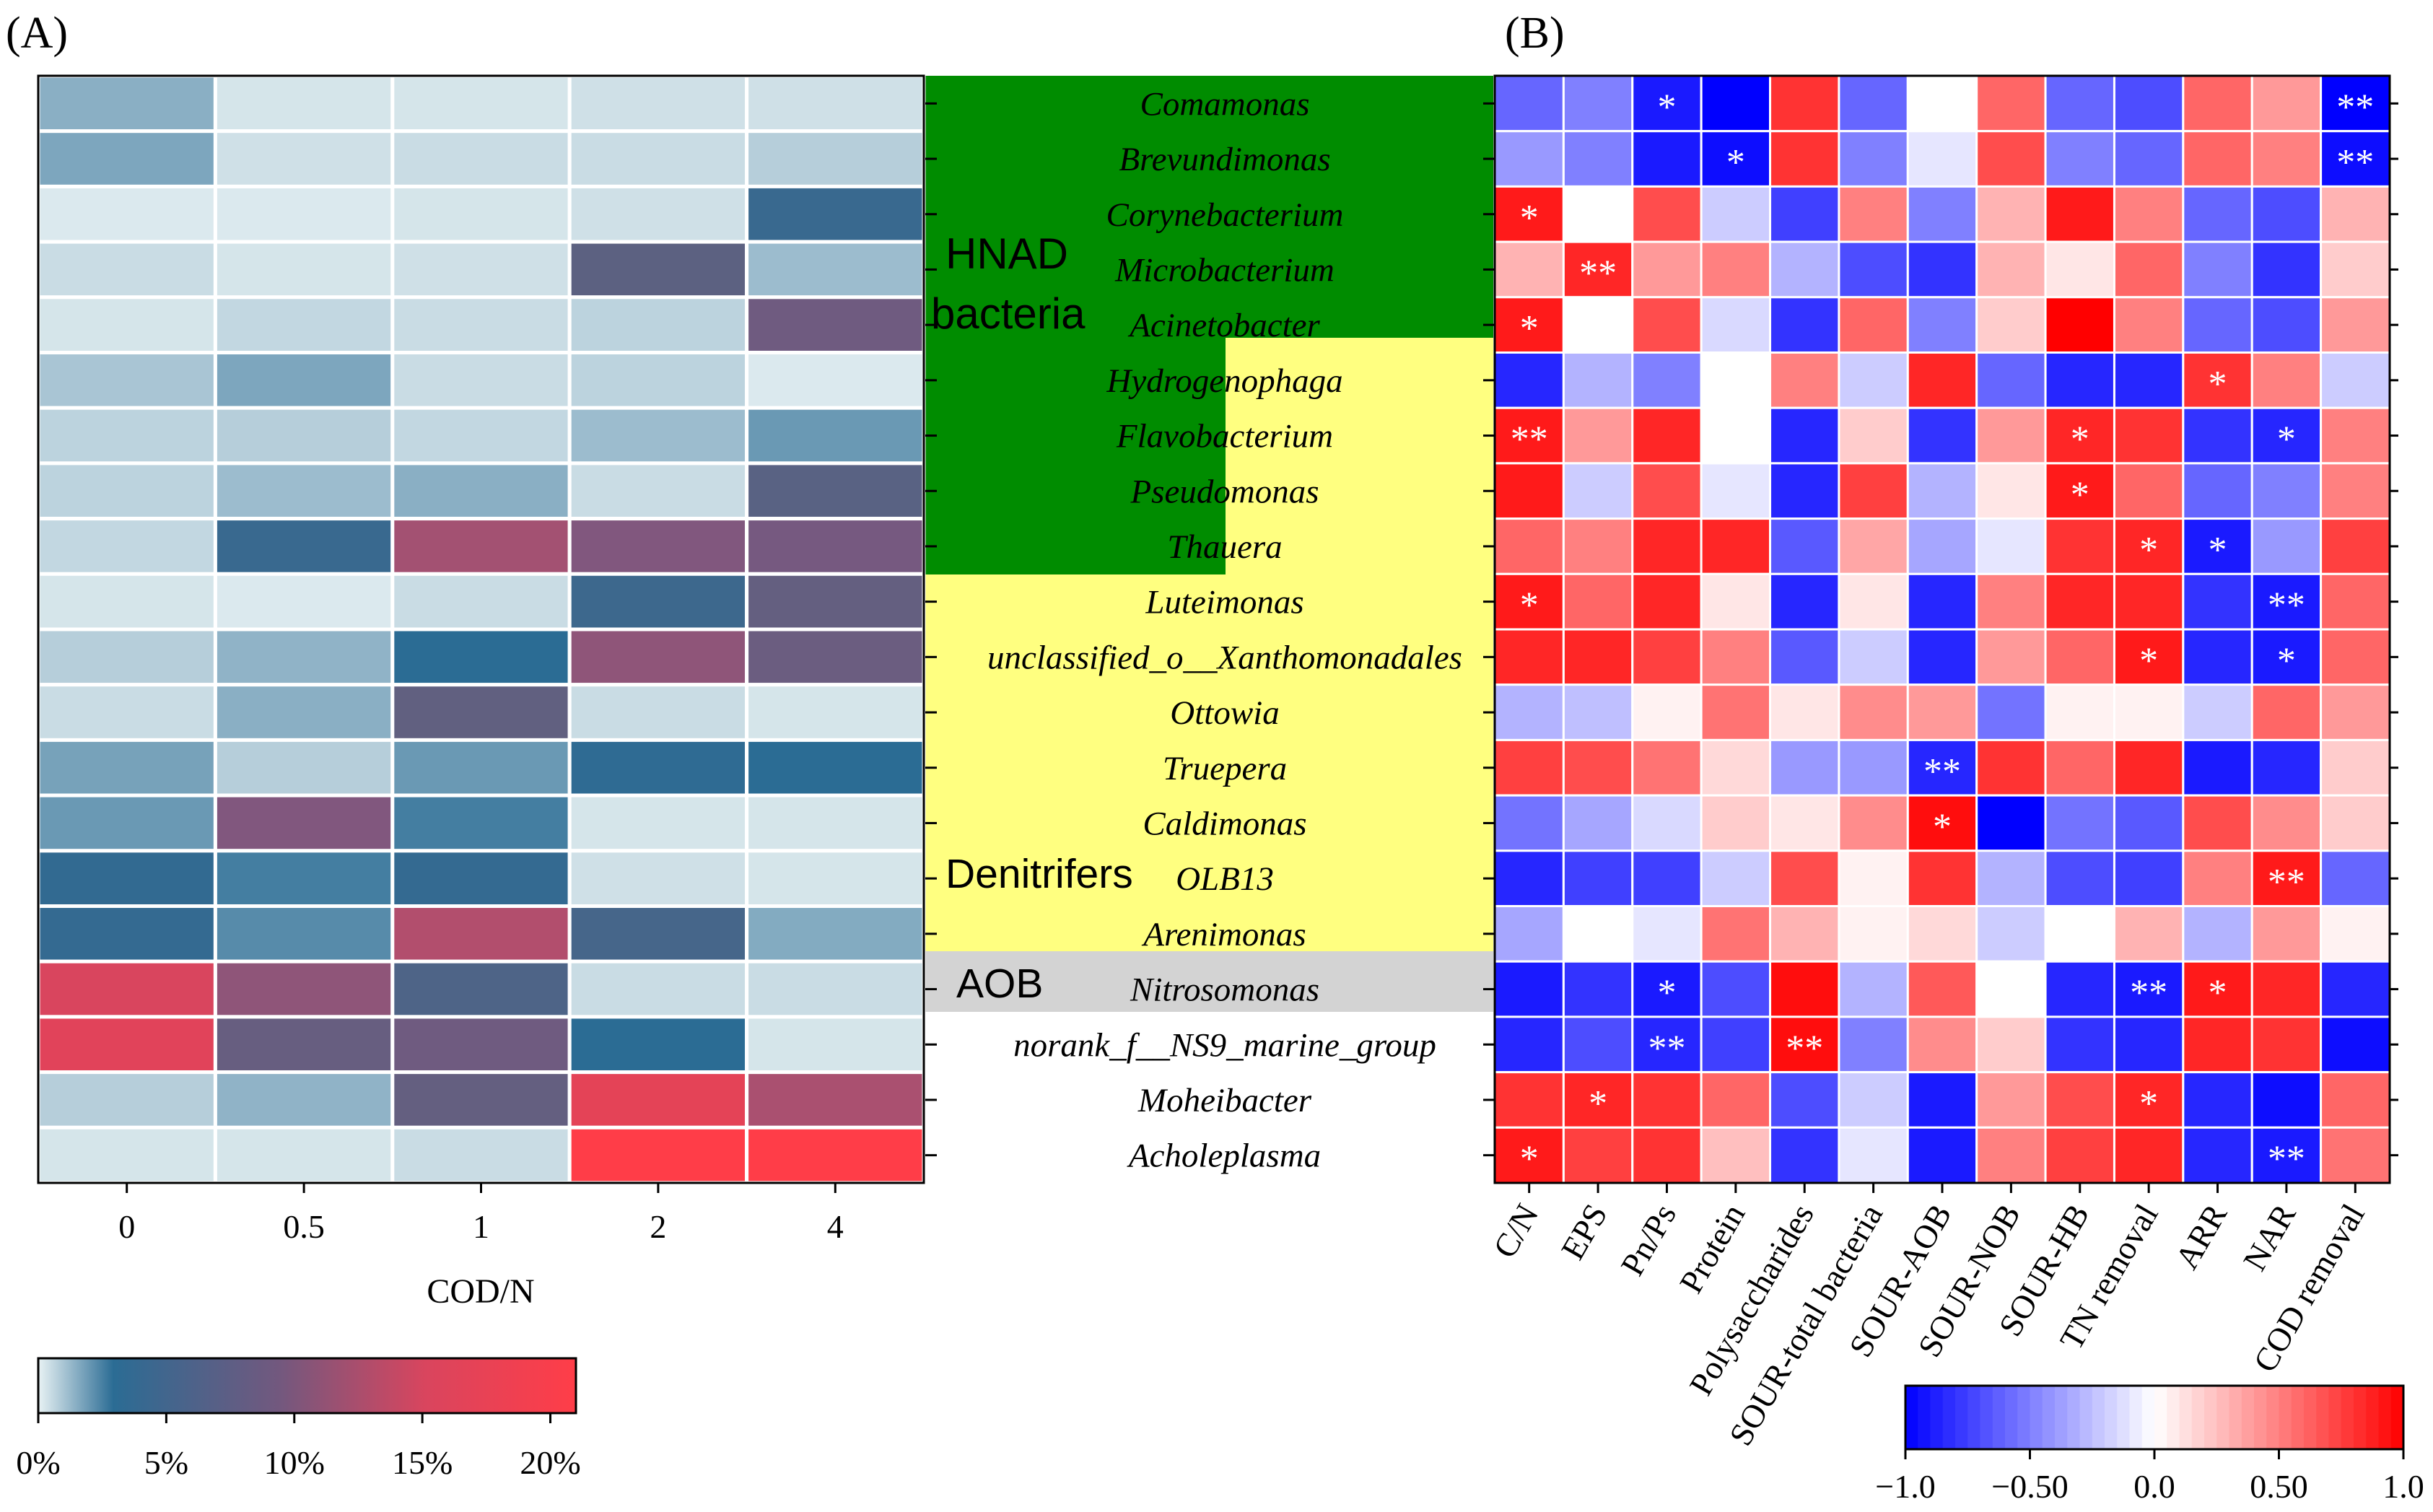 The image size is (2433, 1512). What do you see at coordinates (1598, 823) in the screenshot?
I see `corr-cell-caldimonas-eps` at bounding box center [1598, 823].